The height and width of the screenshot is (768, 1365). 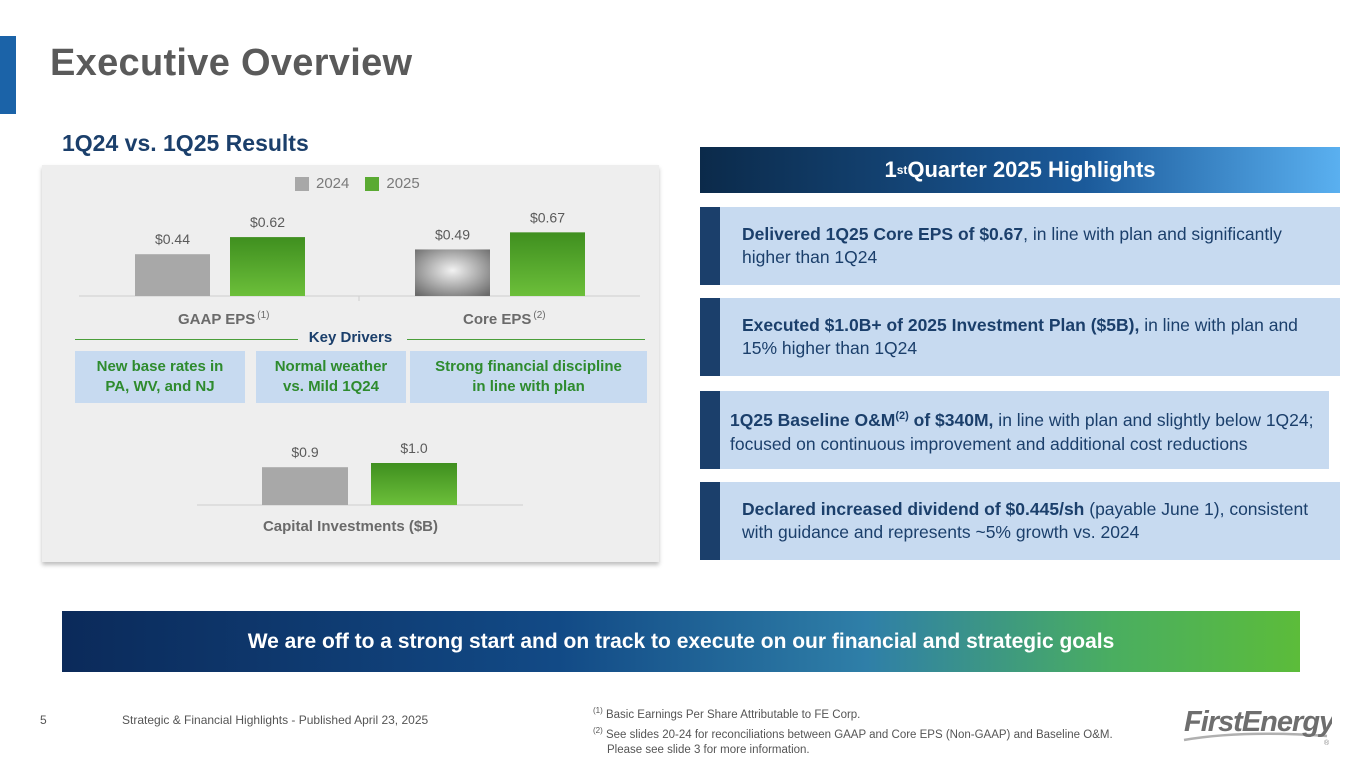 I want to click on highlight-om-bold-b: of $340M,, so click(x=951, y=419).